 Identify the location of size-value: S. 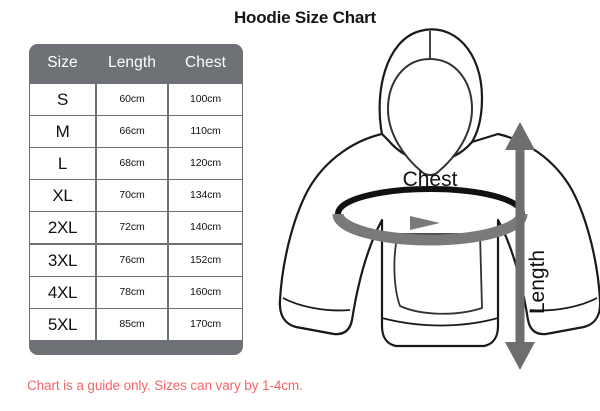
(62, 99).